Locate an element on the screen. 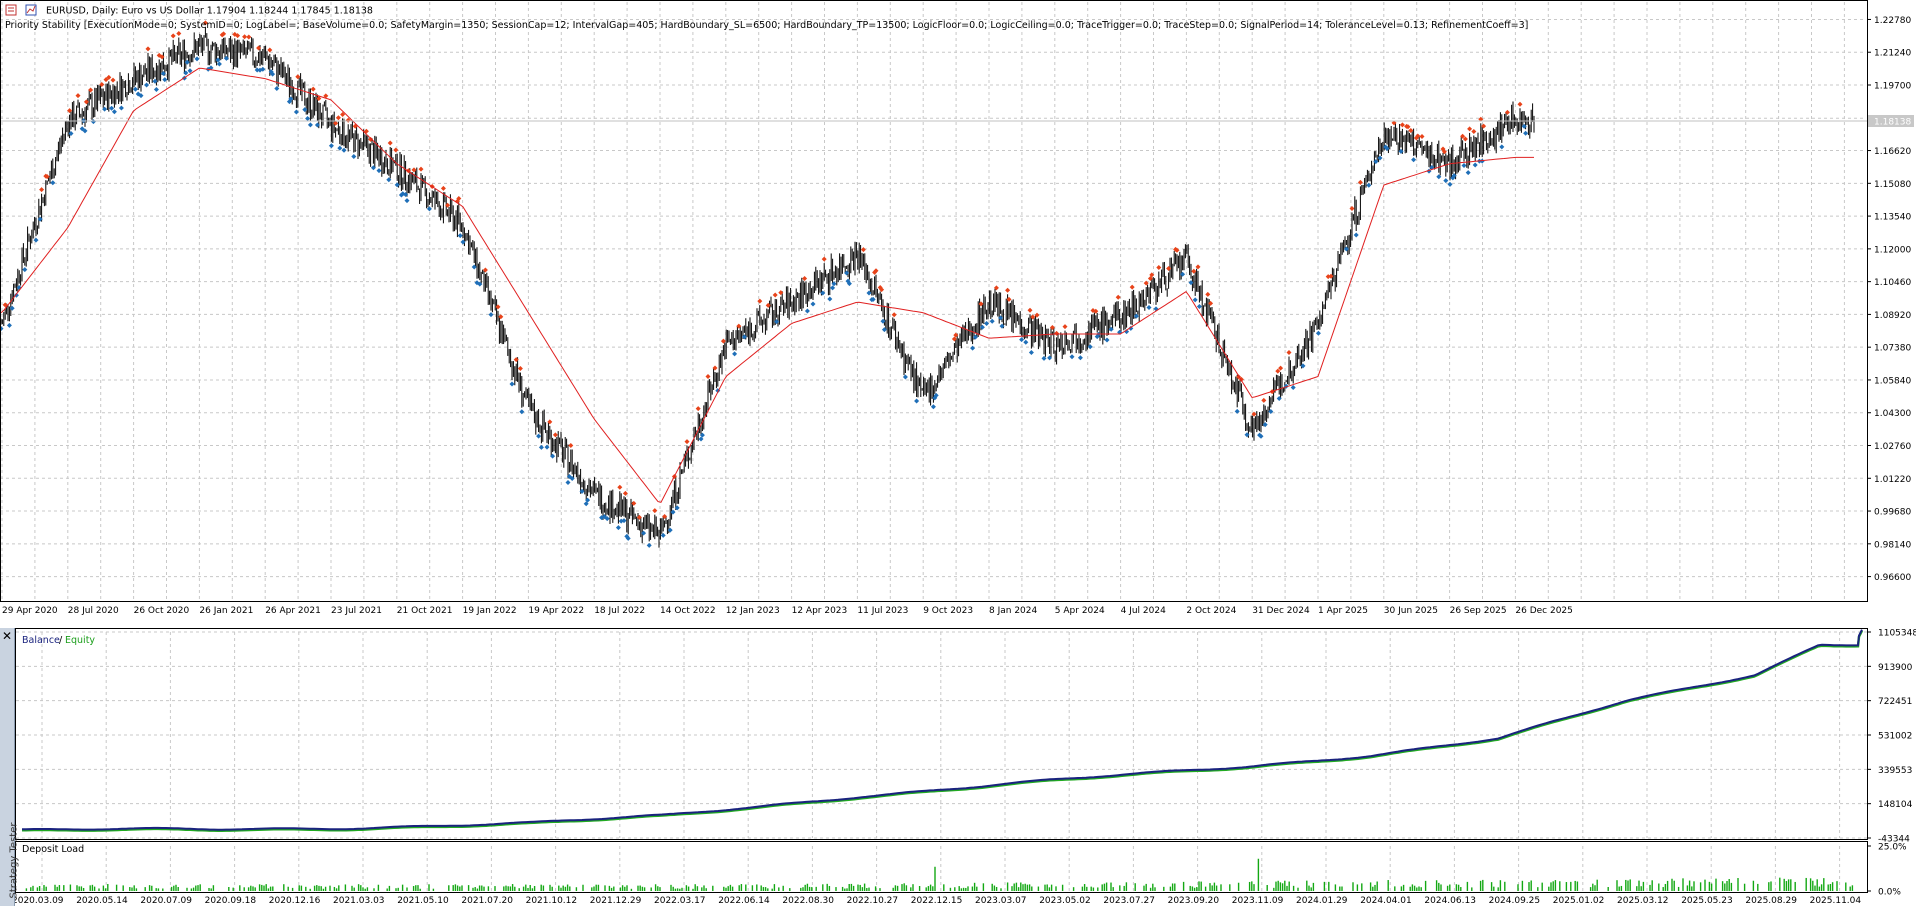 This screenshot has height=906, width=1916. balance-y-tick-label: 722451 is located at coordinates (1895, 702).